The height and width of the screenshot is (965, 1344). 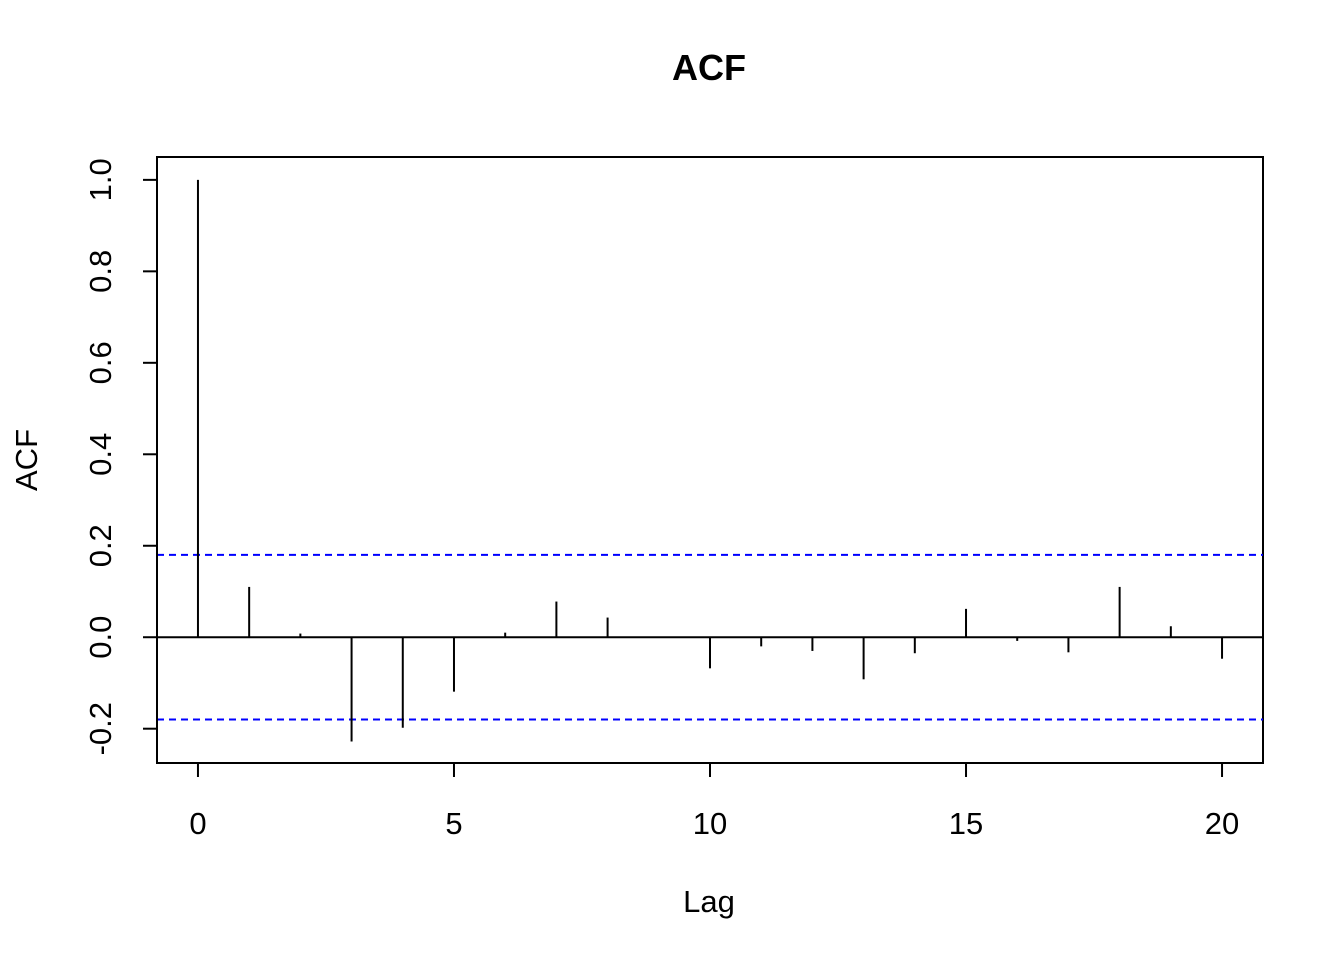 What do you see at coordinates (710, 823) in the screenshot?
I see `x-tick-label: 10` at bounding box center [710, 823].